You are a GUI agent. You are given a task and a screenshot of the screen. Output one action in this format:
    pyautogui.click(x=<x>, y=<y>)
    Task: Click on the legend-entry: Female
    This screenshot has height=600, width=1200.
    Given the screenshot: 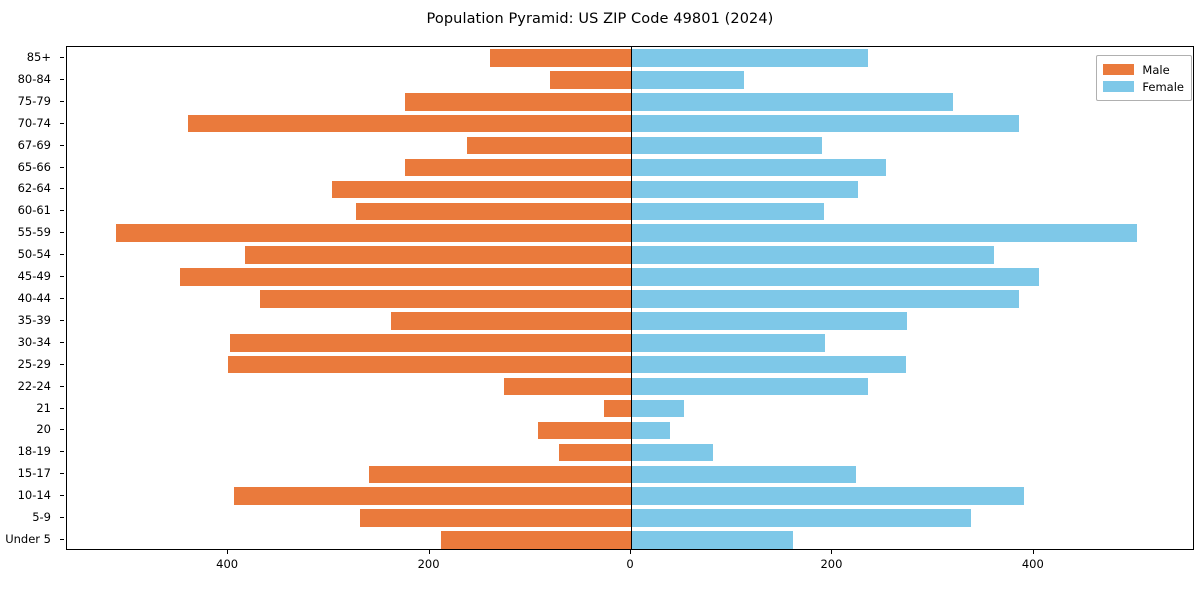 What is the action you would take?
    pyautogui.click(x=1143, y=86)
    